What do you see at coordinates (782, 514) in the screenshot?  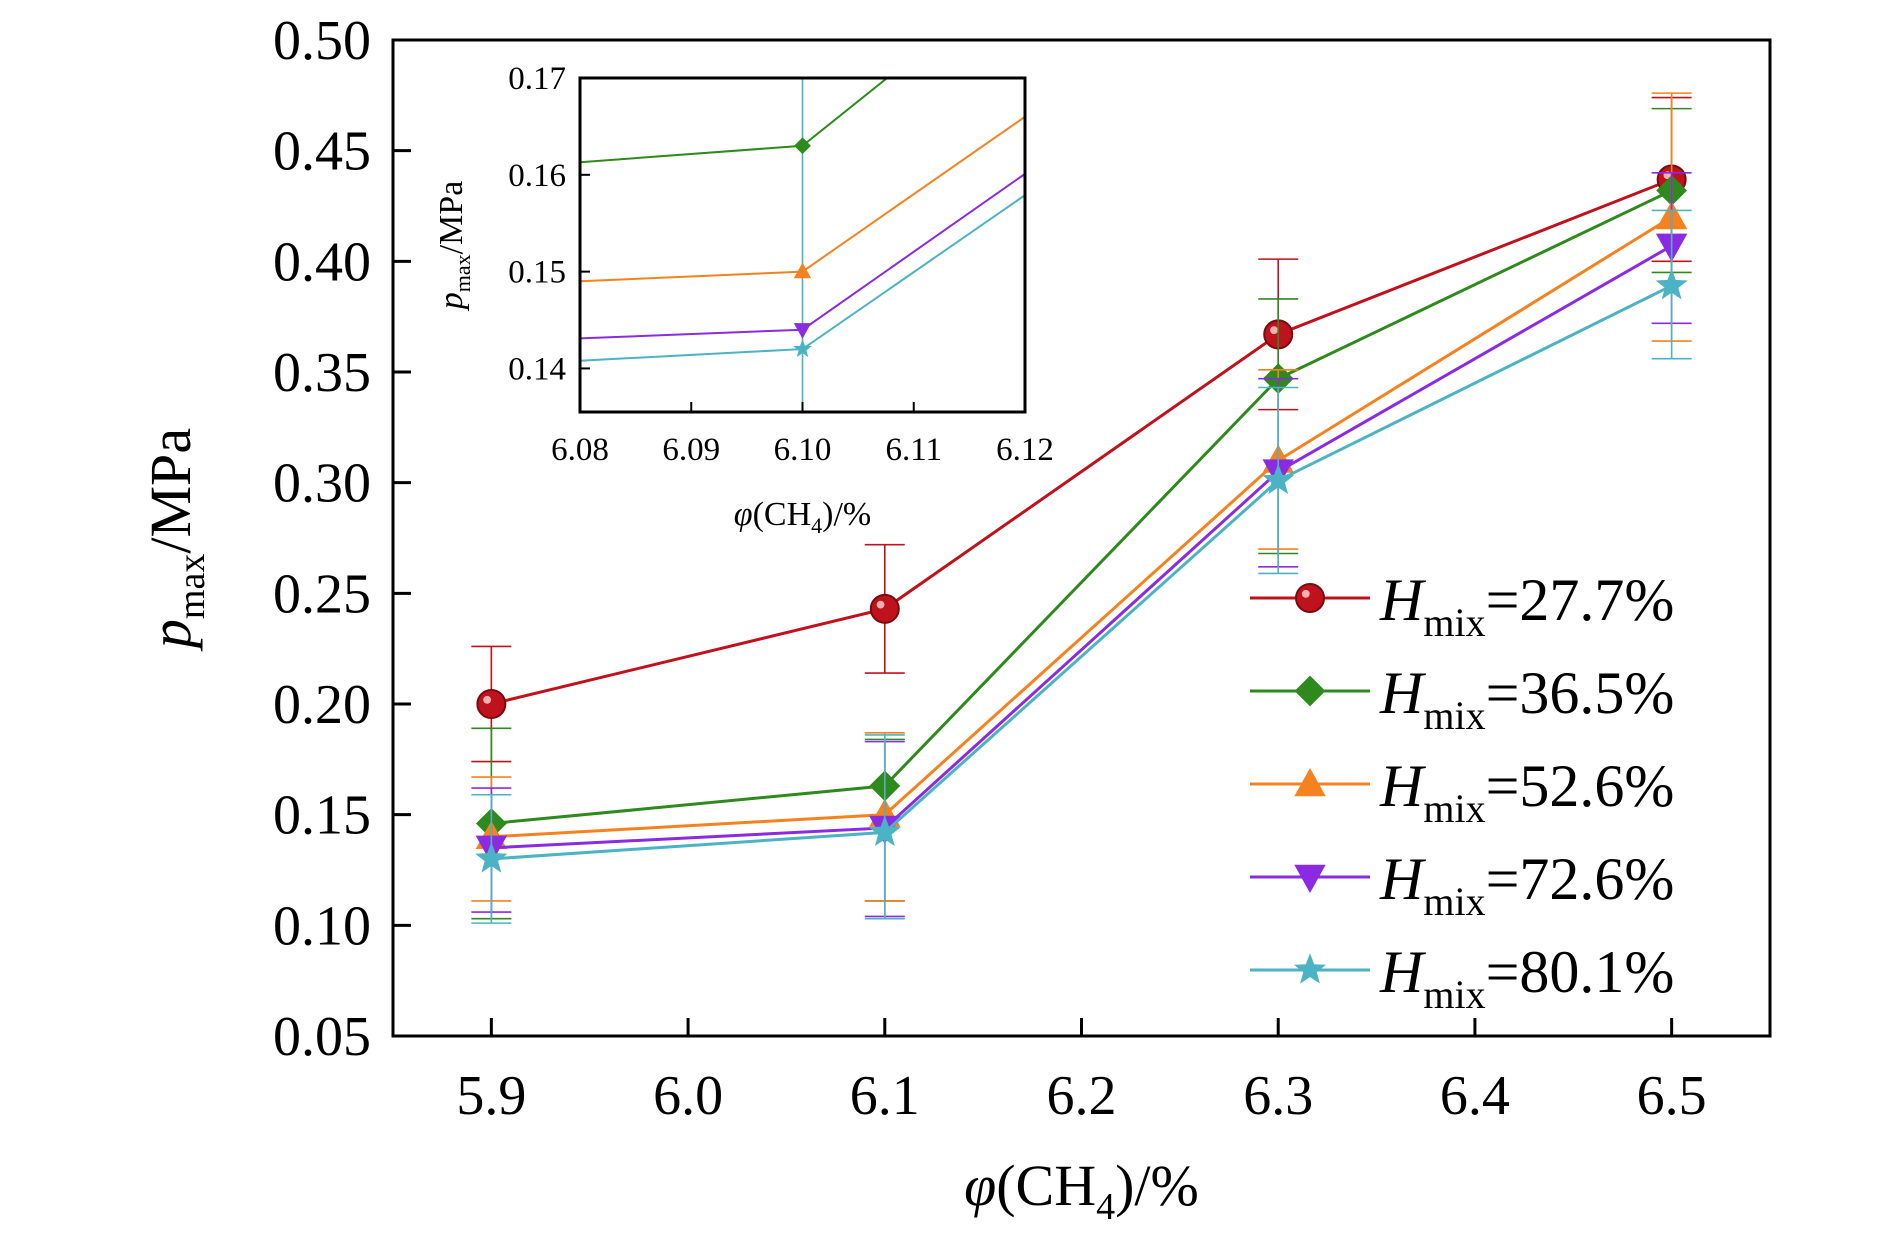 I see `inset-x-axis-title-paren: (CH` at bounding box center [782, 514].